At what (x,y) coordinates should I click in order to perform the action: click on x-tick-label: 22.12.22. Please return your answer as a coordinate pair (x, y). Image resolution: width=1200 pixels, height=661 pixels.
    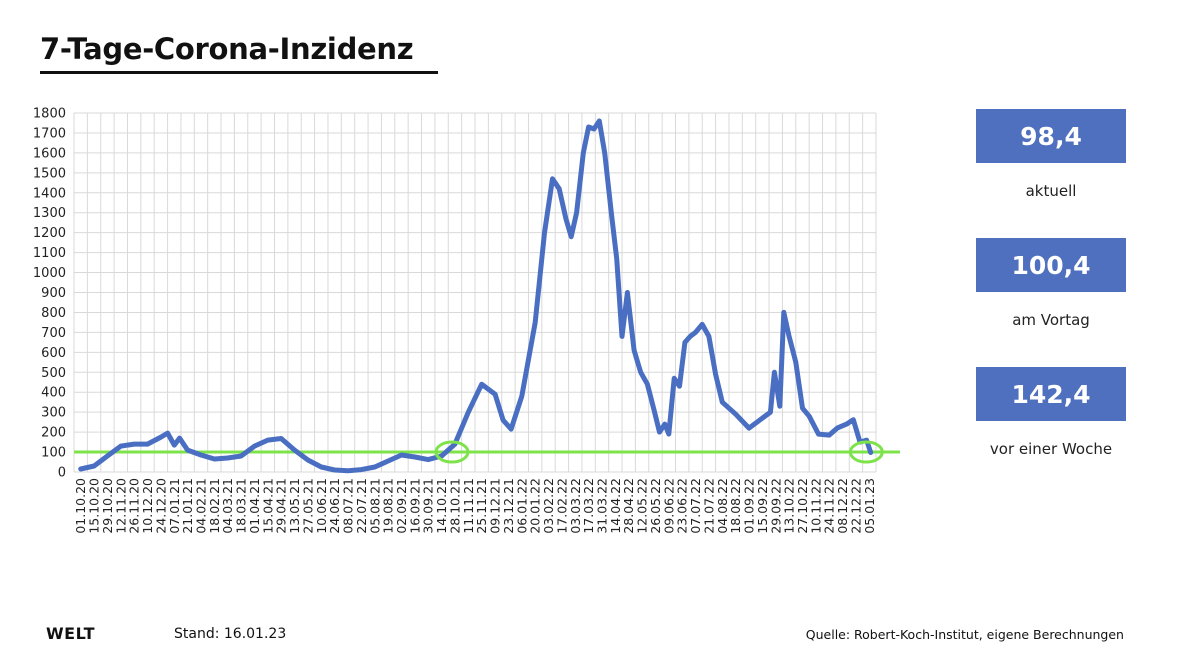
    Looking at the image, I should click on (855, 506).